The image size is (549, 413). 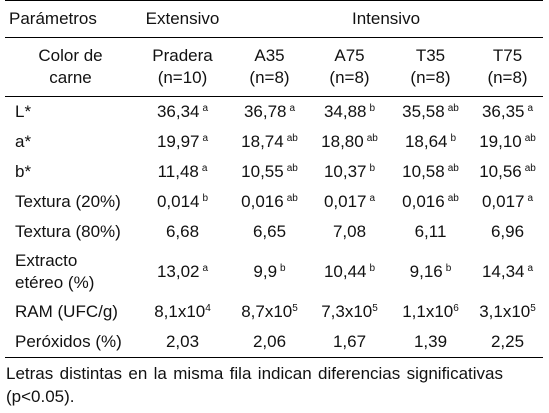 What do you see at coordinates (265, 271) in the screenshot?
I see `cell-value: 9,9` at bounding box center [265, 271].